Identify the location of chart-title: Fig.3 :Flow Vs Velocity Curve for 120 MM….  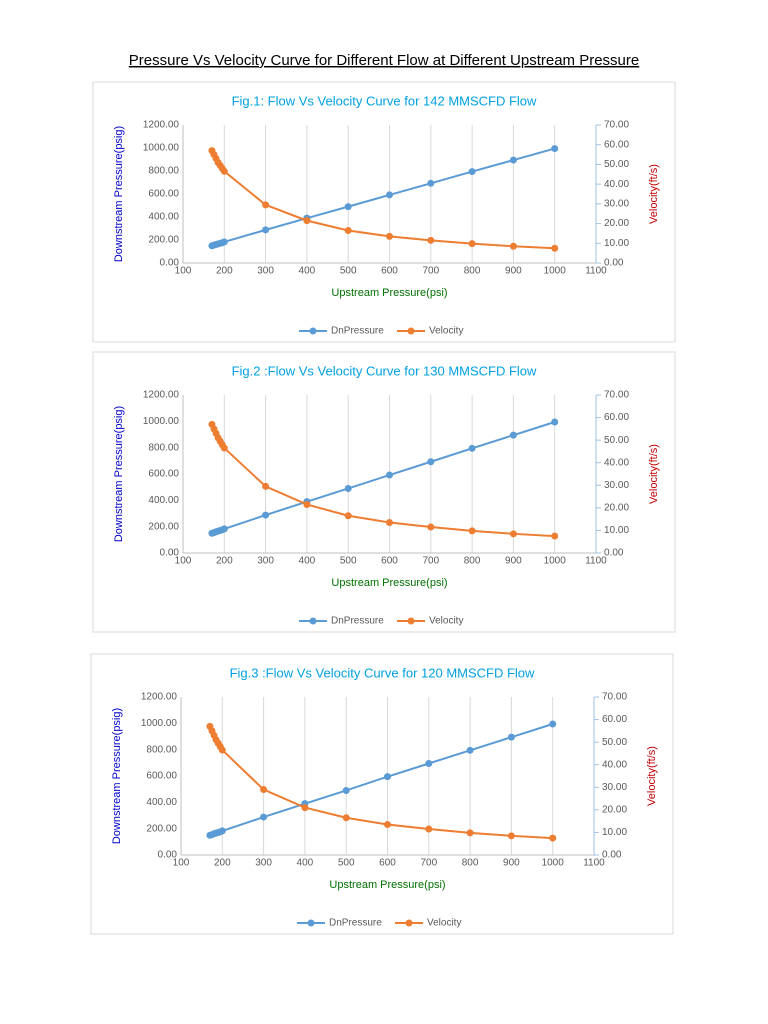
(382, 672).